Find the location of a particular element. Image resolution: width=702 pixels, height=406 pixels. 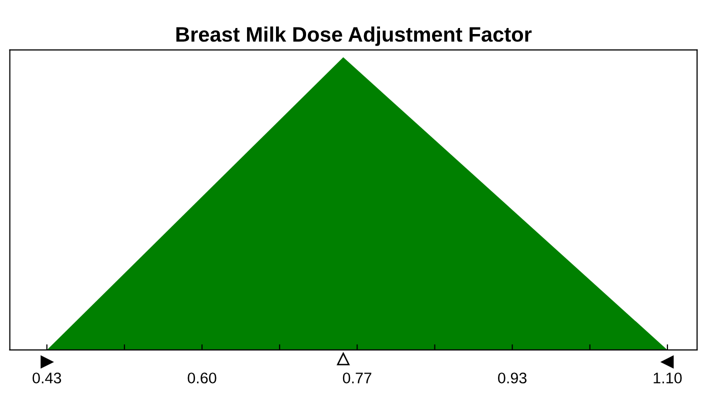

x-tick-label: 0.77 is located at coordinates (357, 378).